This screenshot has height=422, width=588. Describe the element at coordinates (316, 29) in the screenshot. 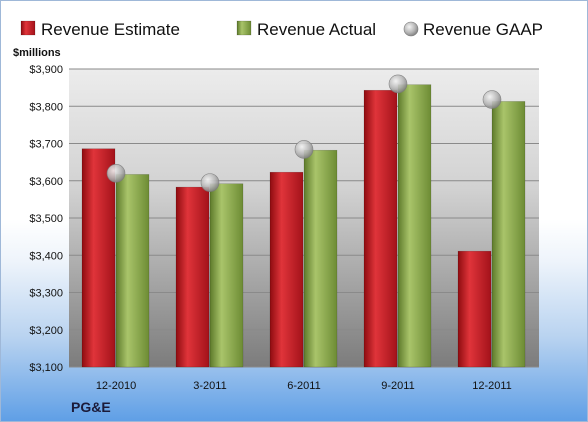

I see `legend-label: Revenue Actual` at that location.